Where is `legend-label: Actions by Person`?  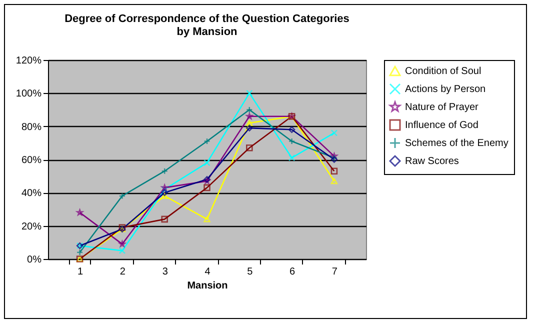 legend-label: Actions by Person is located at coordinates (445, 89).